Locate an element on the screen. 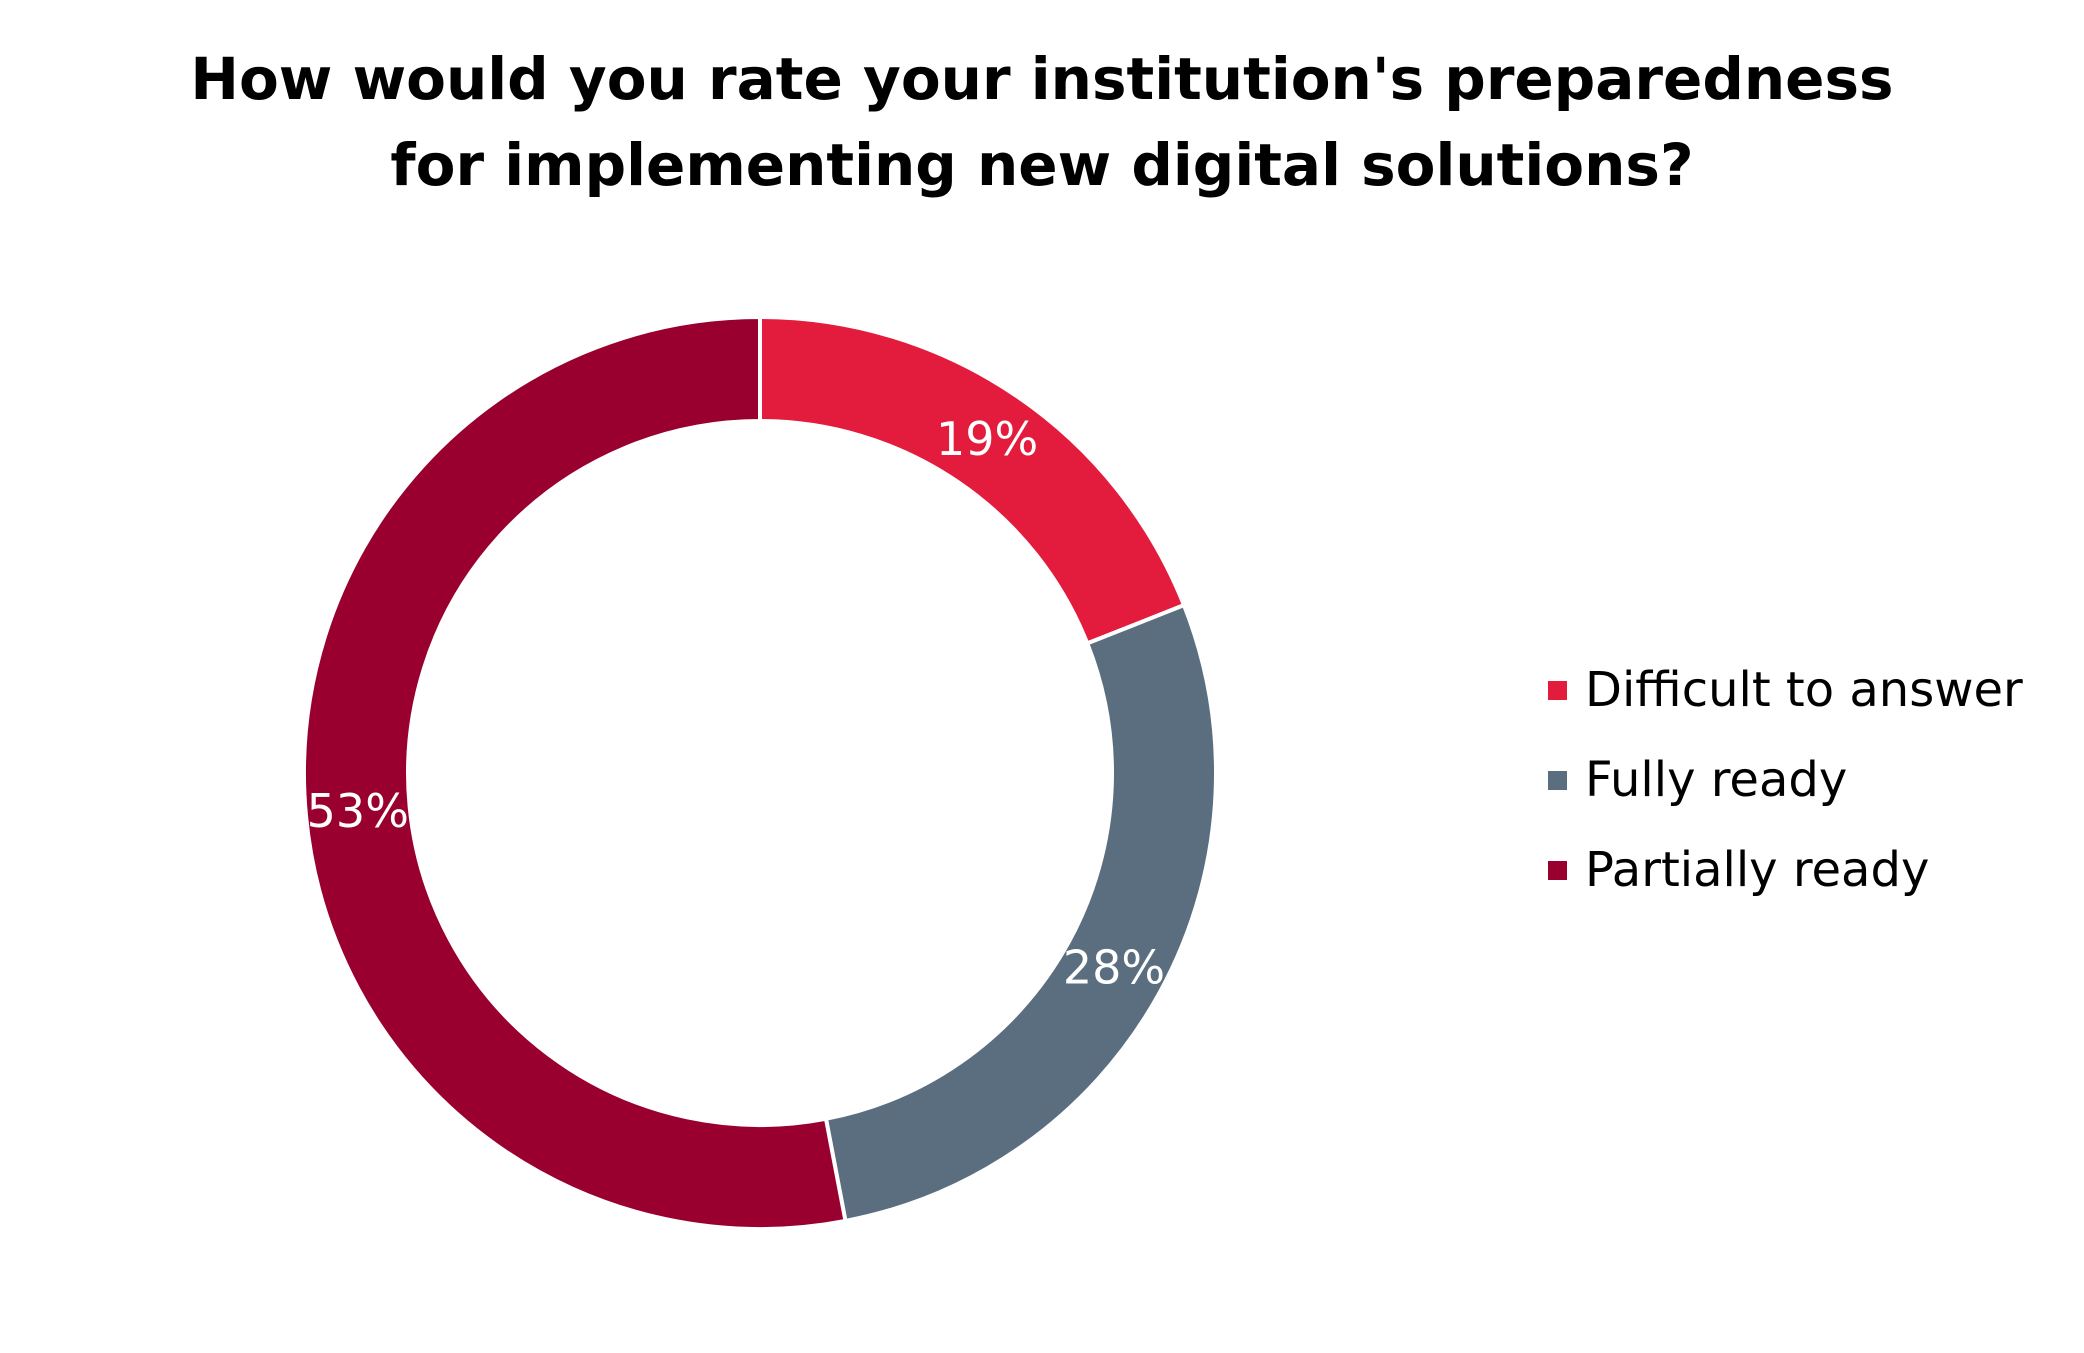 This screenshot has height=1353, width=2084. legend-label: Partially ready is located at coordinates (1757, 870).